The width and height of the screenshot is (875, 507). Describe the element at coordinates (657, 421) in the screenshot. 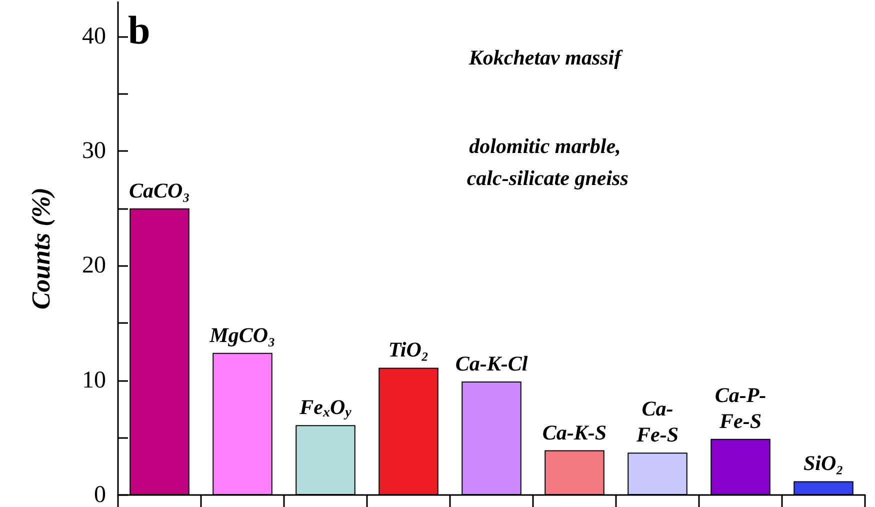

I see `x-tick-label: Ca- Fe-S` at that location.